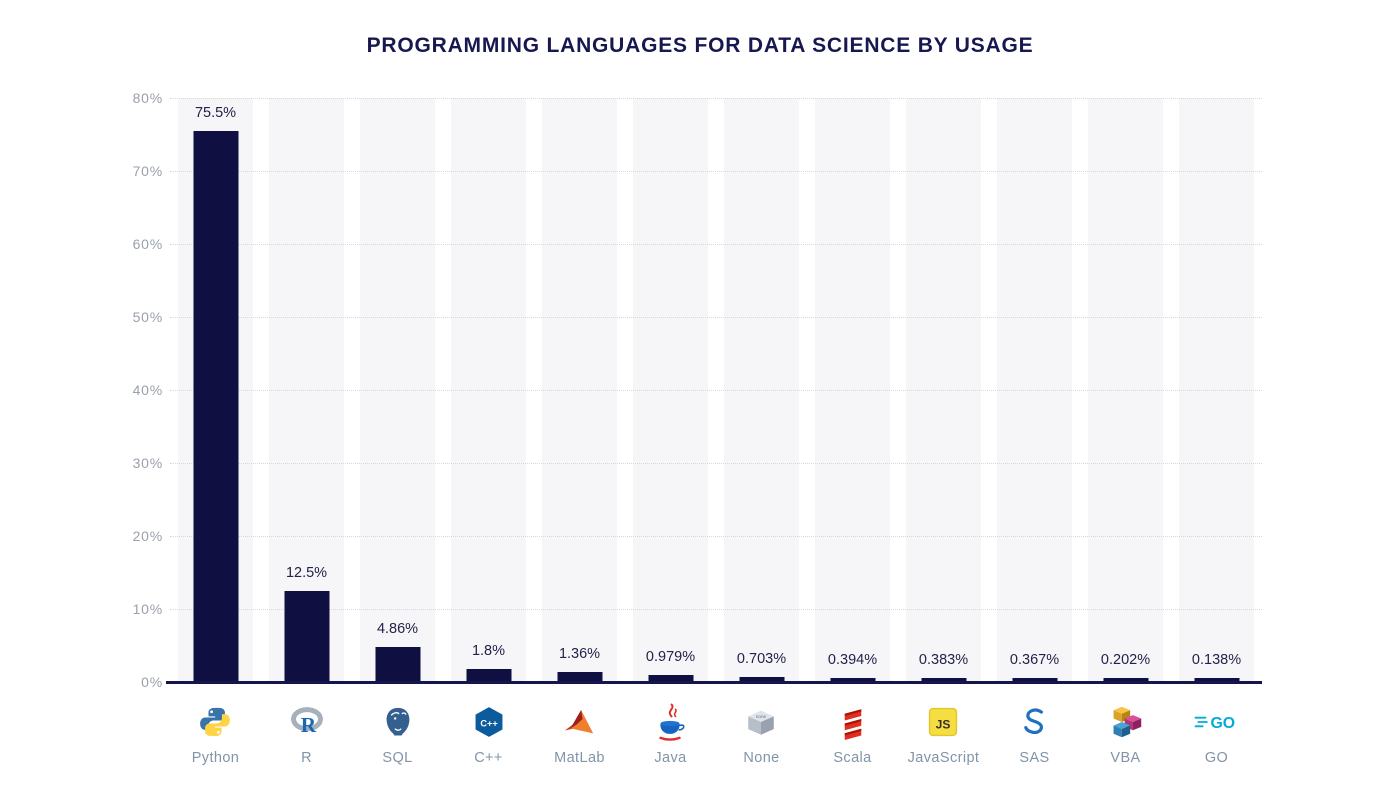 This screenshot has height=798, width=1400. What do you see at coordinates (81, 390) in the screenshot?
I see `y-axis: 0% 10% 20% 30% 40% 50% 60% 70% 80%` at bounding box center [81, 390].